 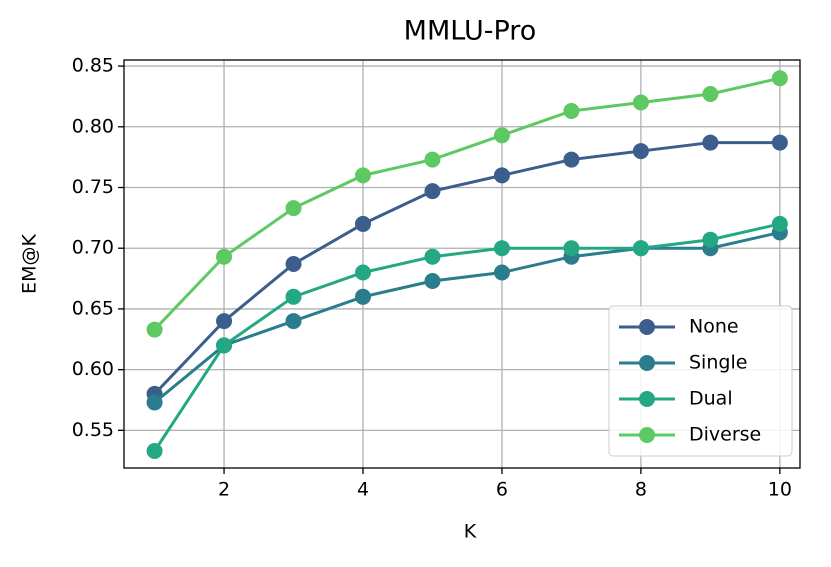 I want to click on legend-box, so click(x=700, y=381).